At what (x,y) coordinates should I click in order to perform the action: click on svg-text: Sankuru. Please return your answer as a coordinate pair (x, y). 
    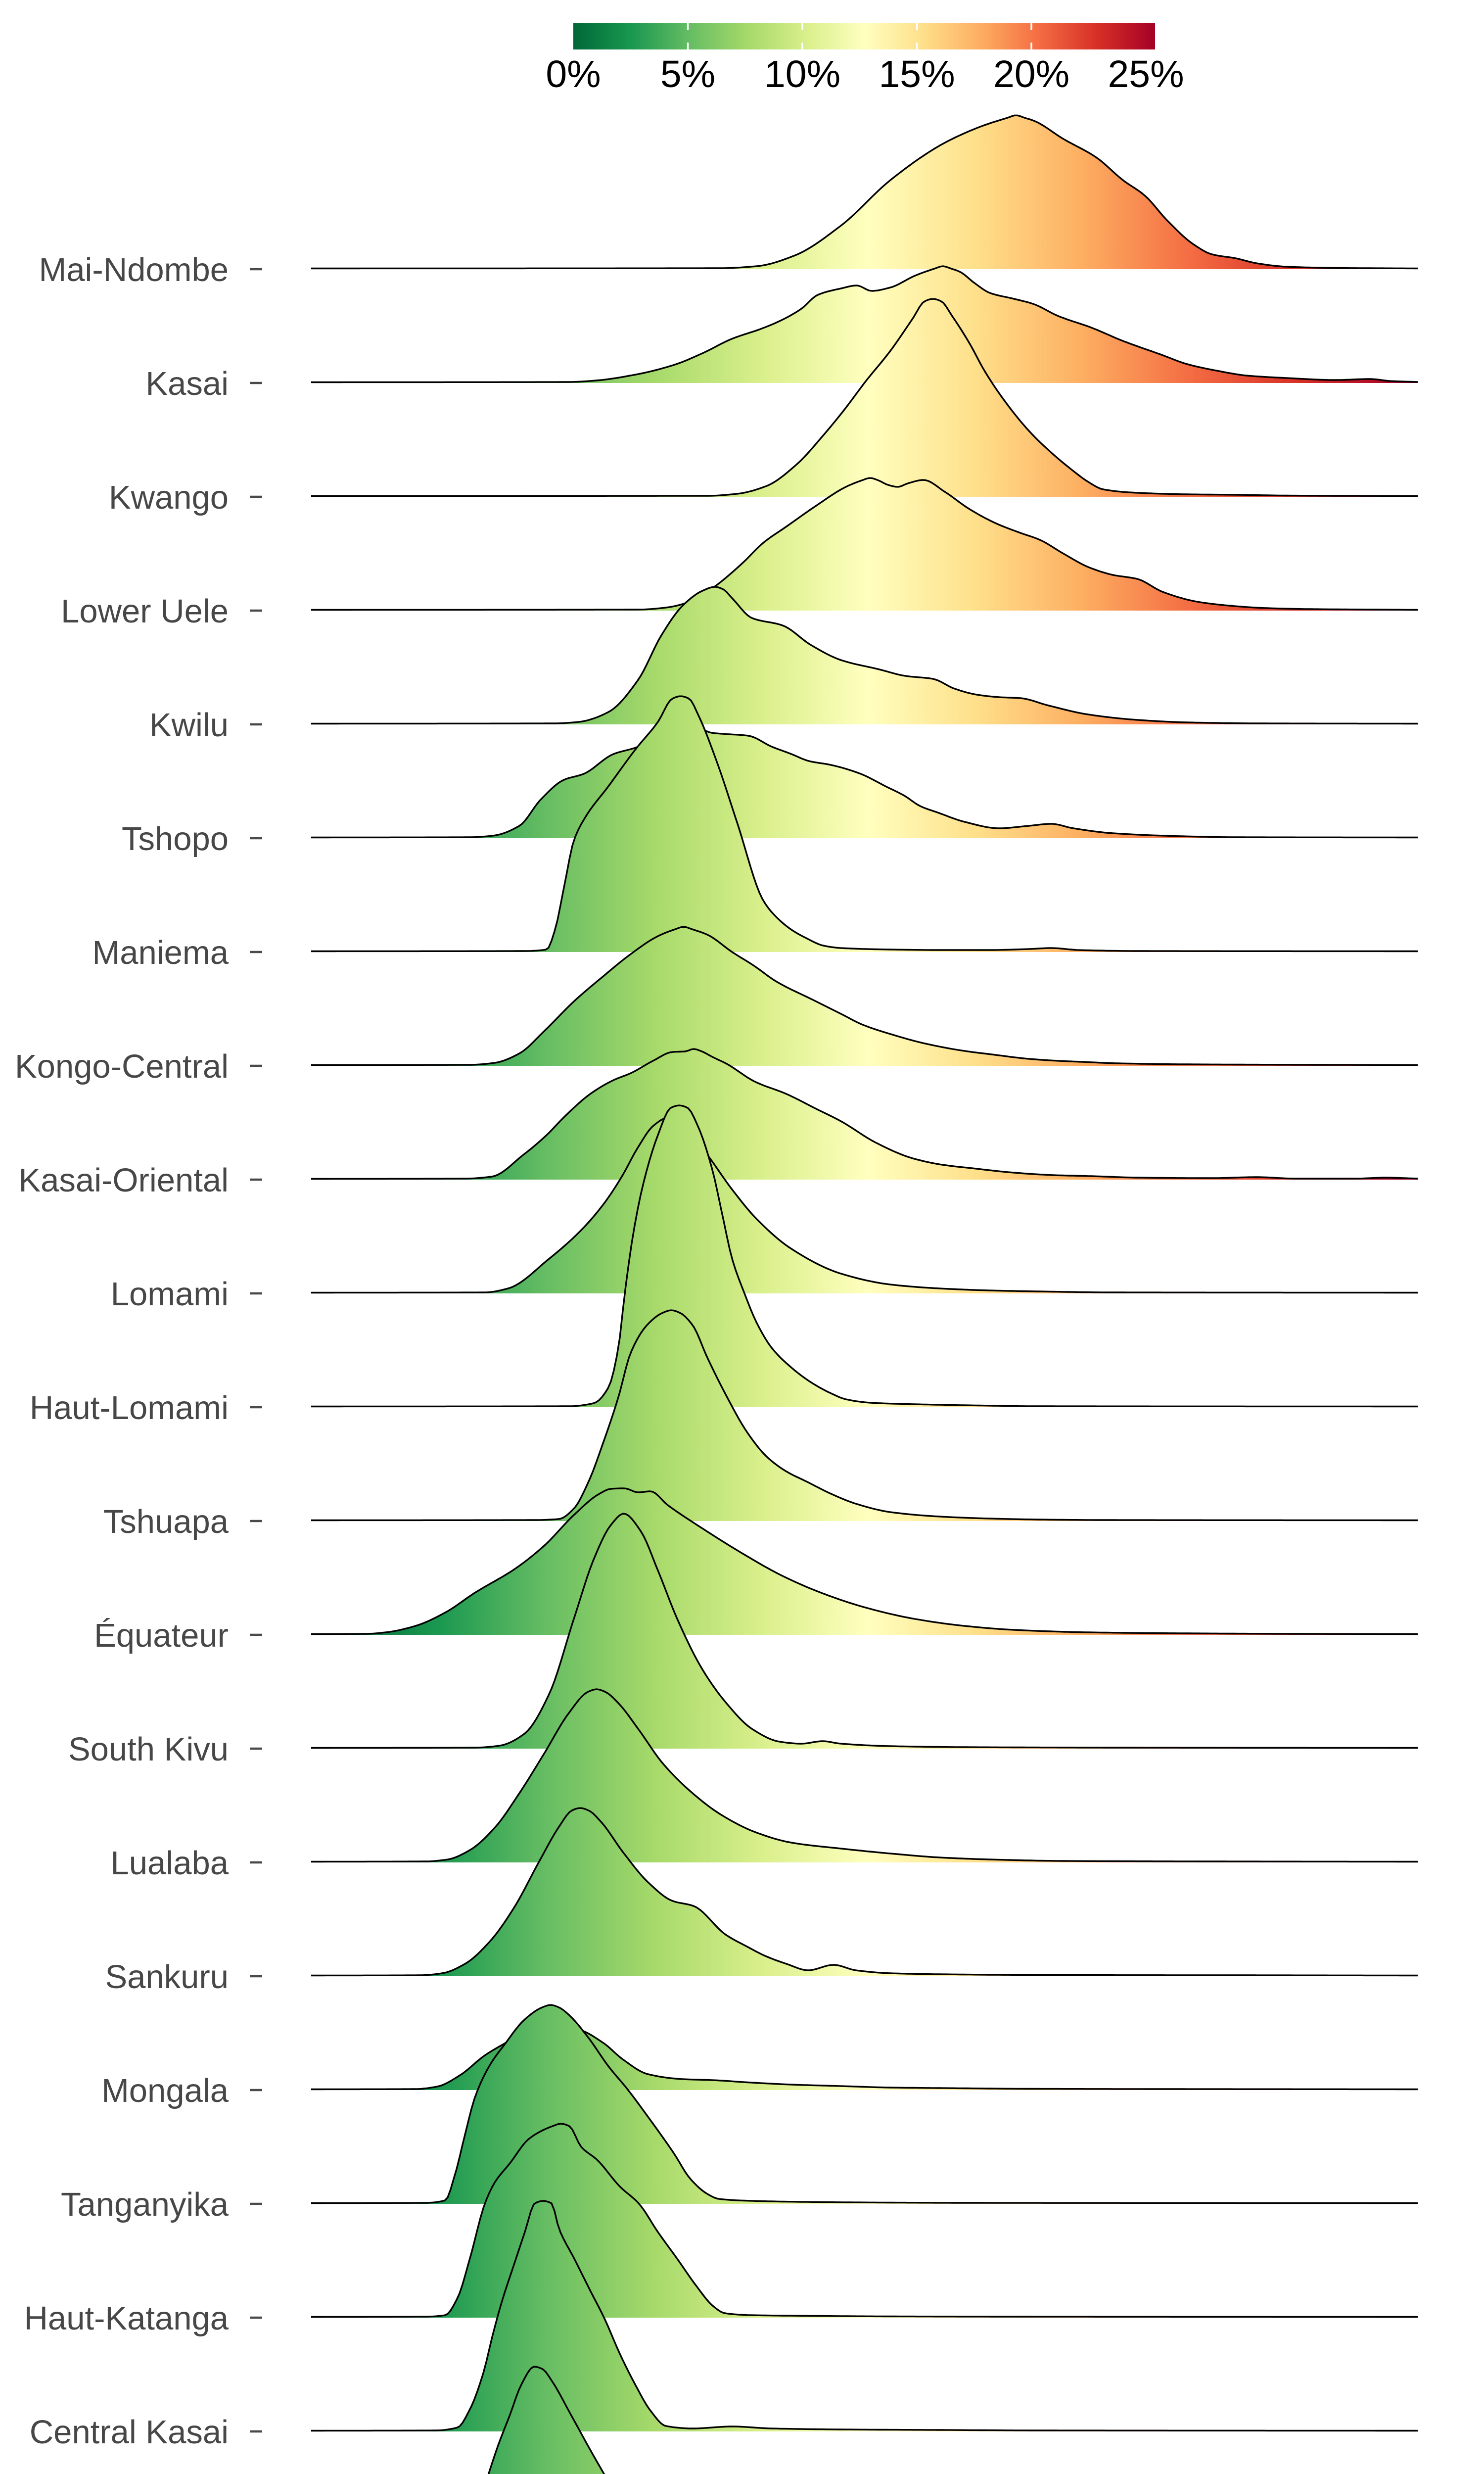
    Looking at the image, I should click on (167, 1977).